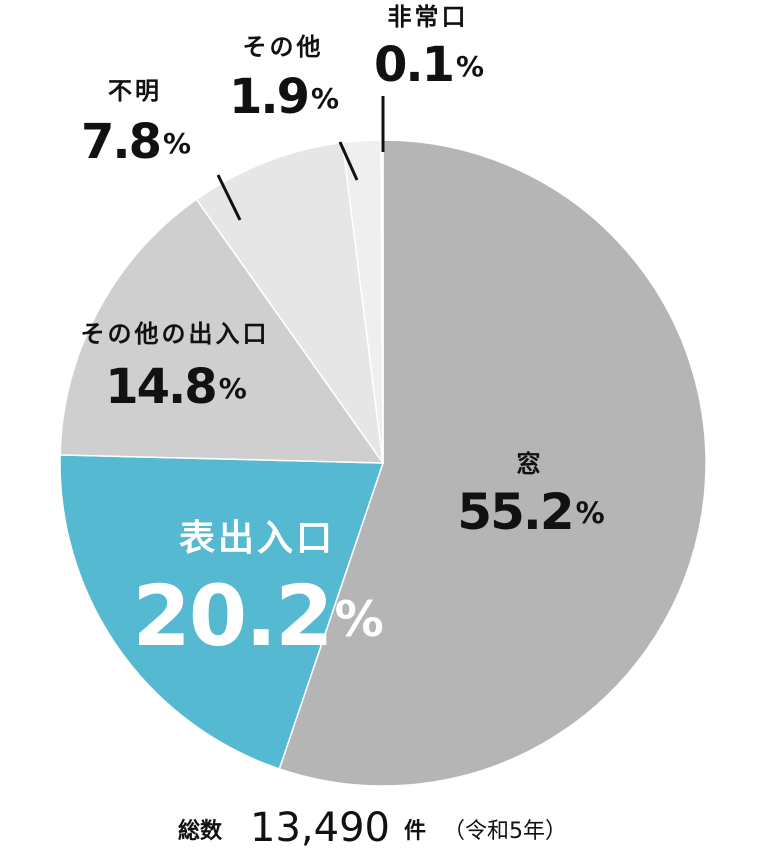 This screenshot has height=860, width=768. What do you see at coordinates (257, 616) in the screenshot?
I see `value-label: 20.2%` at bounding box center [257, 616].